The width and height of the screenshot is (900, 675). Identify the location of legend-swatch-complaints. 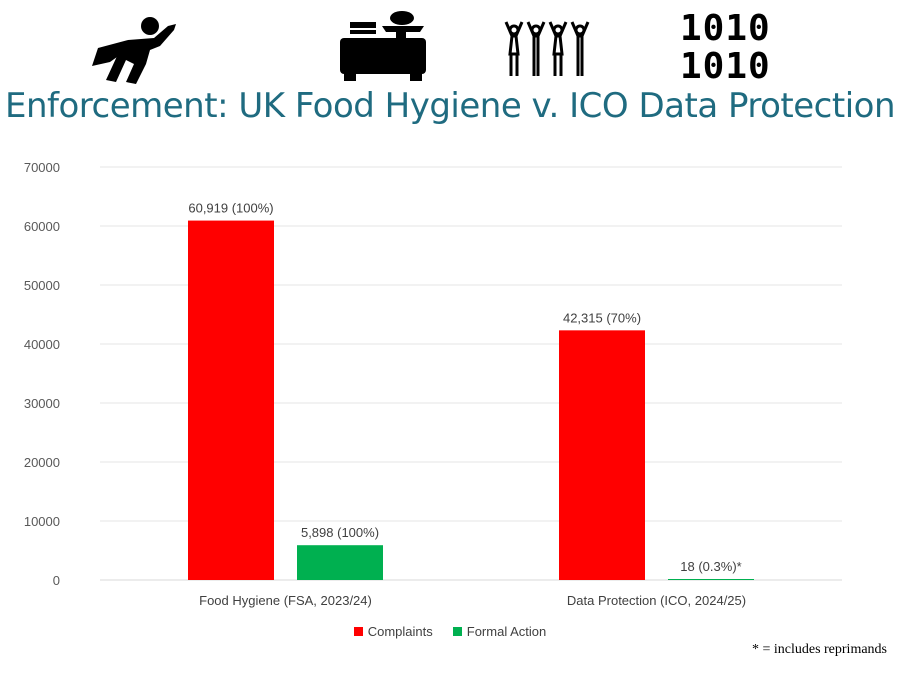
(358, 631).